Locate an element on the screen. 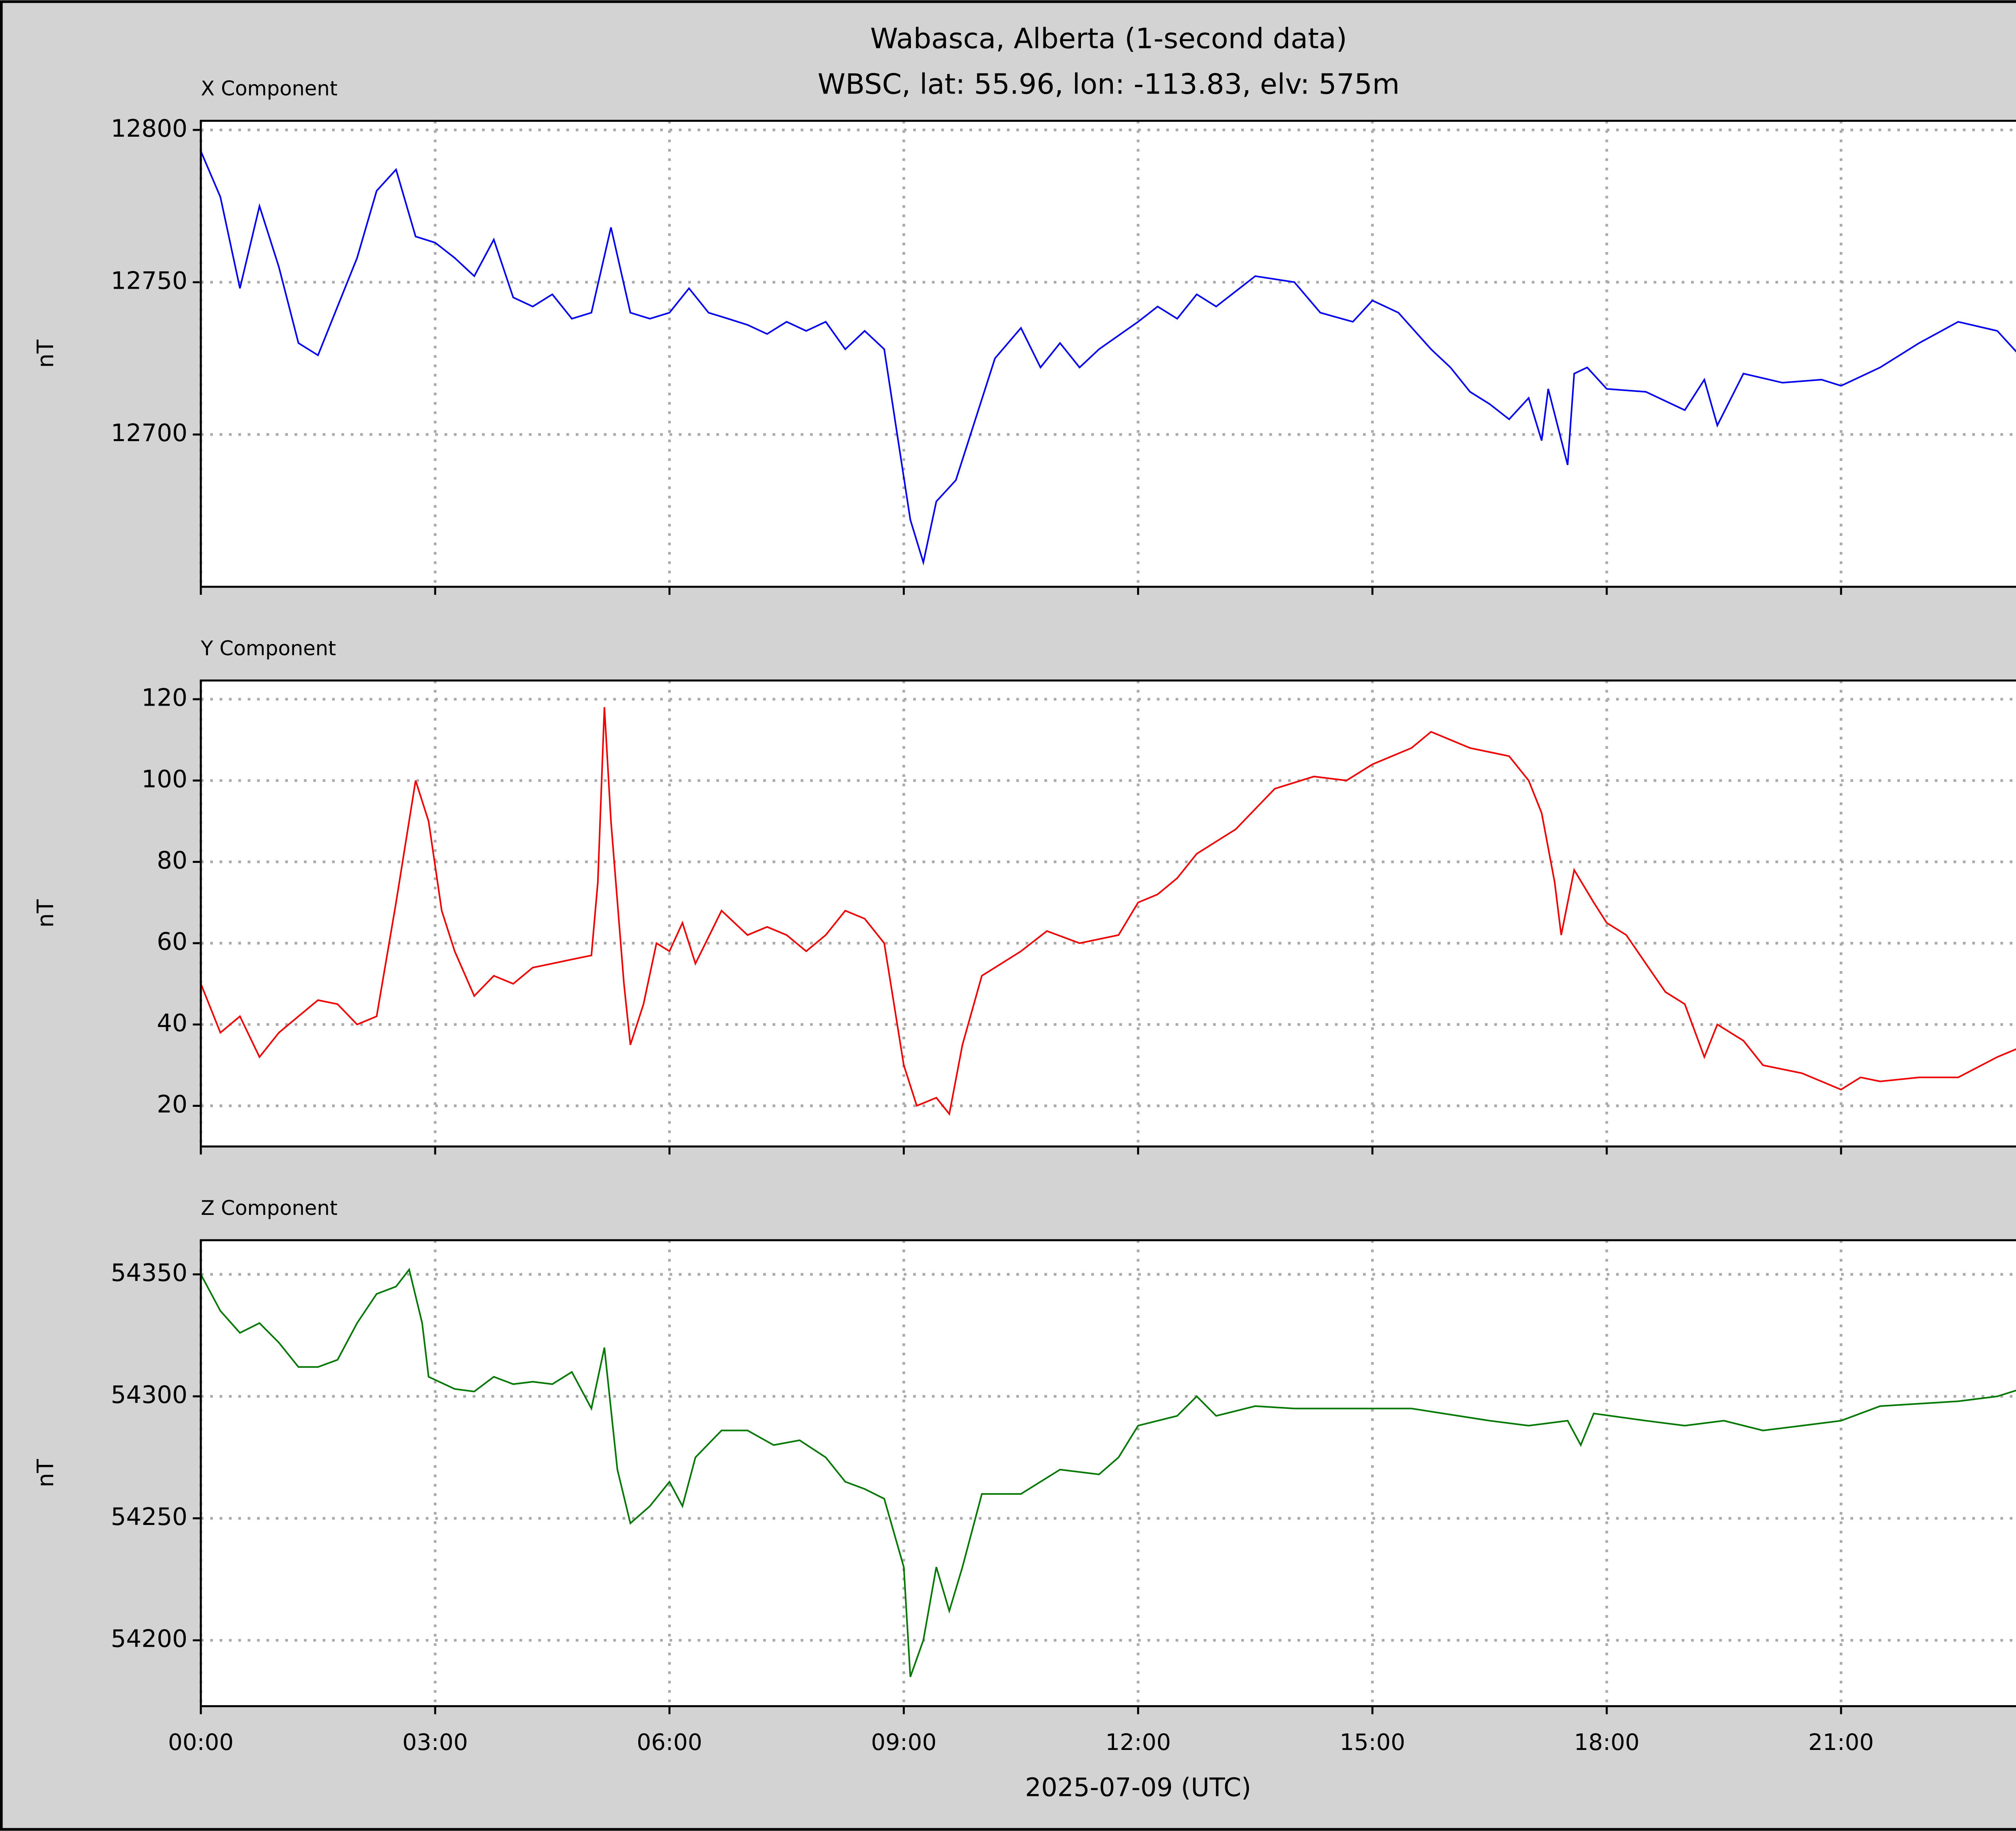 The height and width of the screenshot is (1831, 2016). panel-title: Y Component is located at coordinates (268, 648).